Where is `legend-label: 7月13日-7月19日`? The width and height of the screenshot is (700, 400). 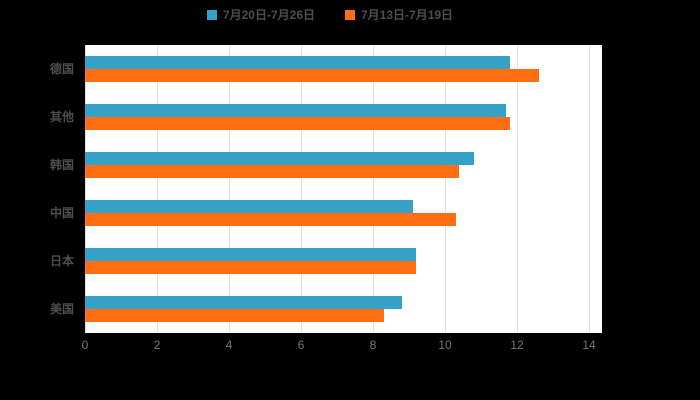 legend-label: 7月13日-7月19日 is located at coordinates (407, 15).